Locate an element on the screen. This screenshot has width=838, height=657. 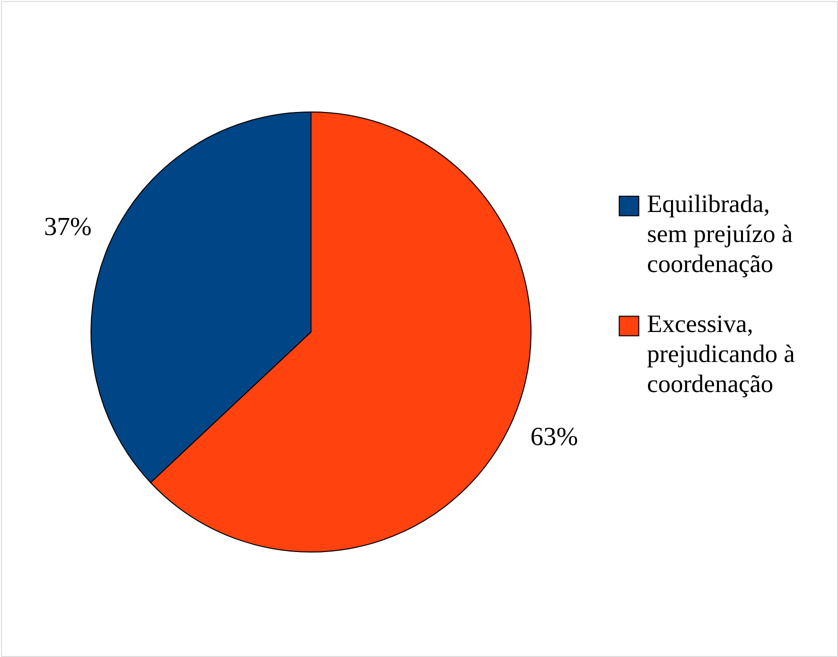
legend-label: Excessiva, prejudicando à coordenação is located at coordinates (721, 354).